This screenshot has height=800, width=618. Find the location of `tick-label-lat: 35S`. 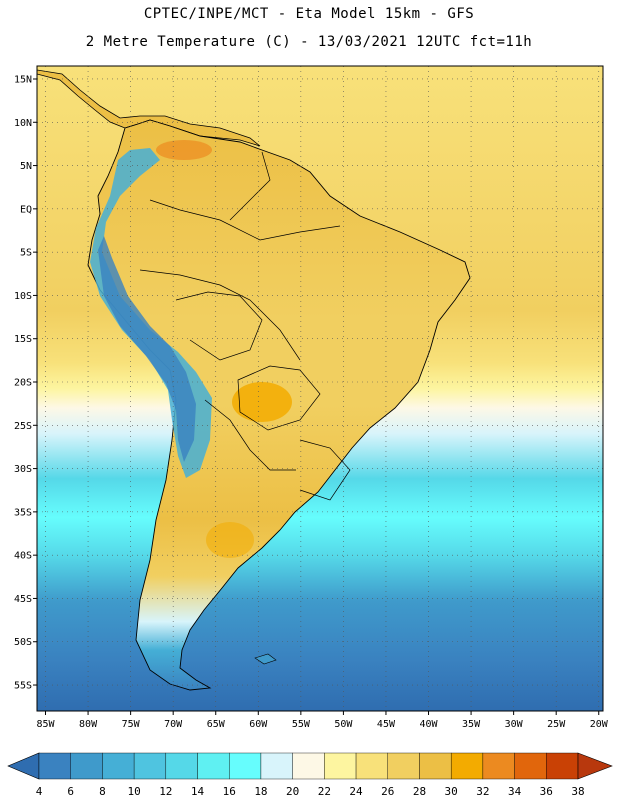

tick-label-lat: 35S is located at coordinates (23, 512).